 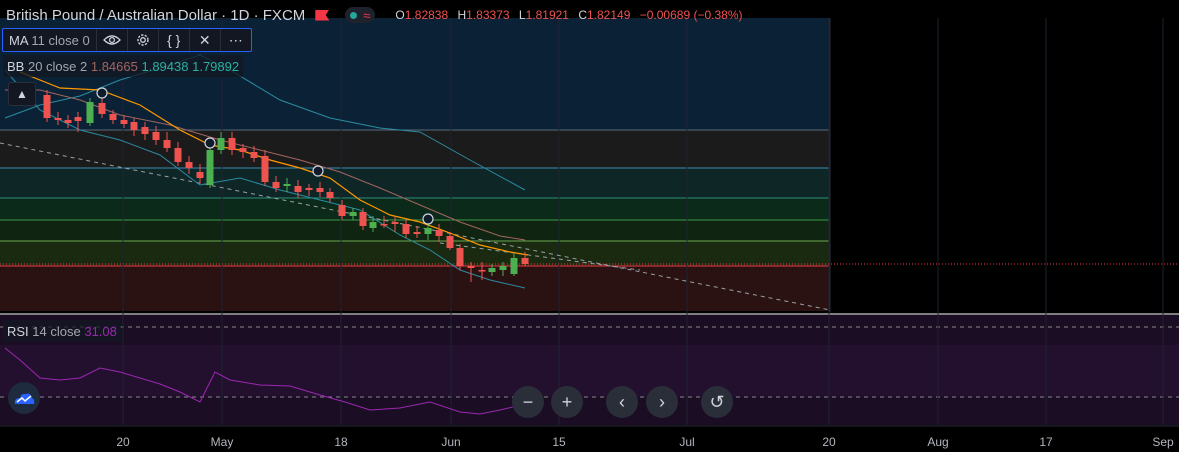 I want to click on zoom-in-button: +, so click(x=567, y=402).